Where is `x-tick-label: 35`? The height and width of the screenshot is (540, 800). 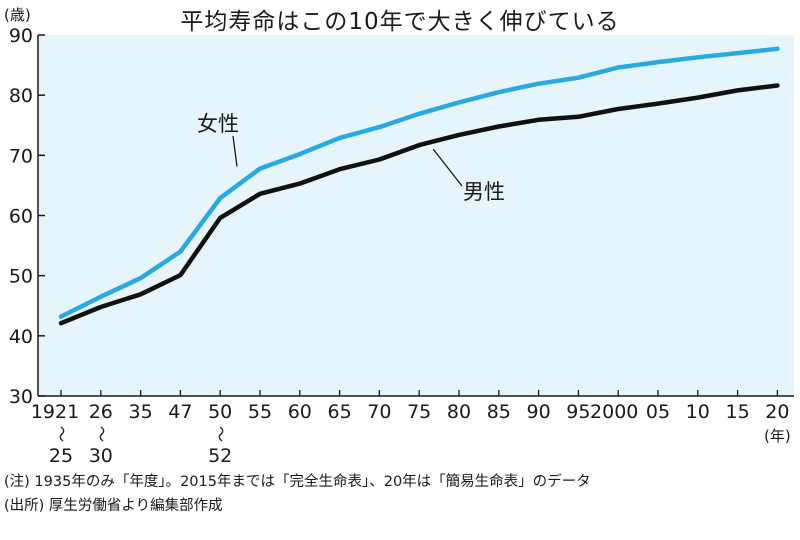
x-tick-label: 35 is located at coordinates (141, 412).